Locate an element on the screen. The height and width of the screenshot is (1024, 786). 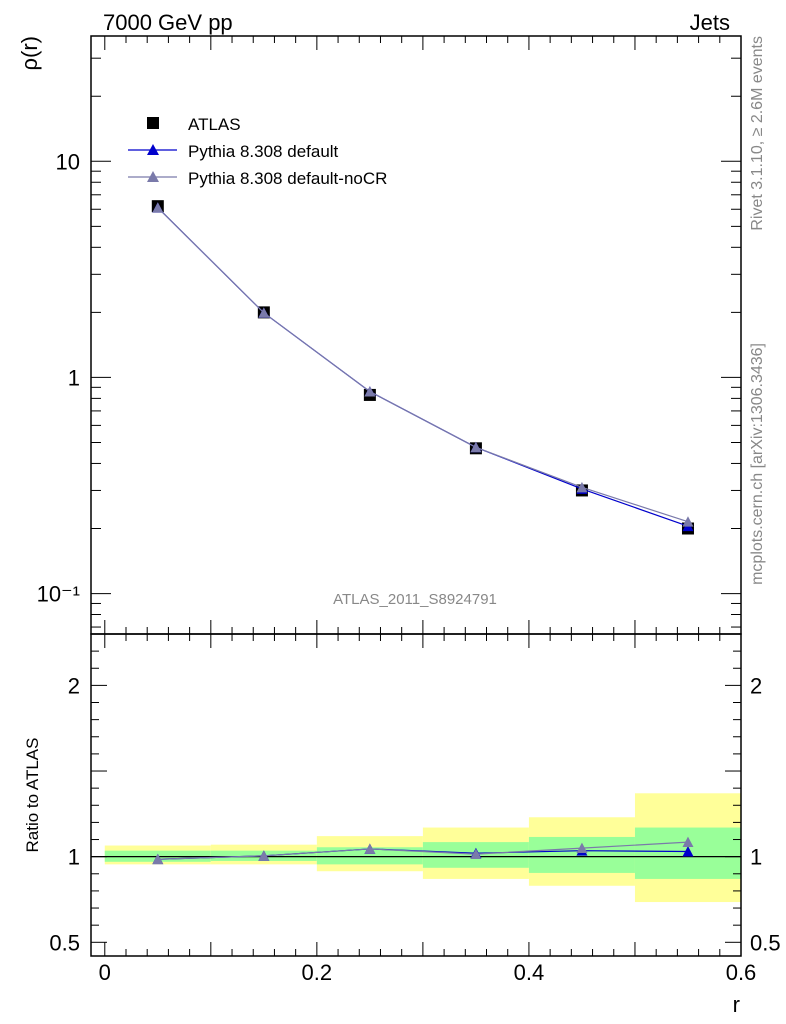
ratio-y-tick-label-right: 2 is located at coordinates (756, 685).